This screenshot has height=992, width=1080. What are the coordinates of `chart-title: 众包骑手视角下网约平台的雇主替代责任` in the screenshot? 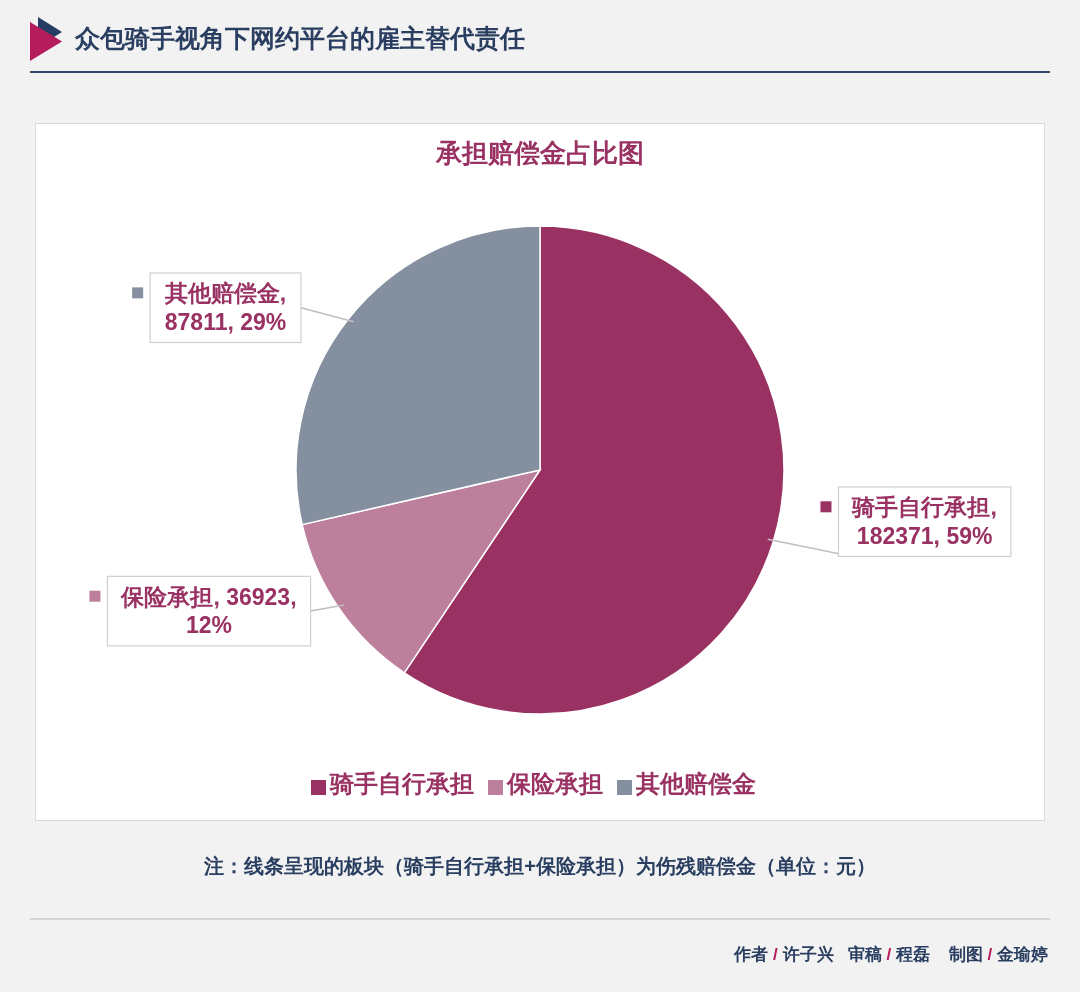 It's located at (300, 38).